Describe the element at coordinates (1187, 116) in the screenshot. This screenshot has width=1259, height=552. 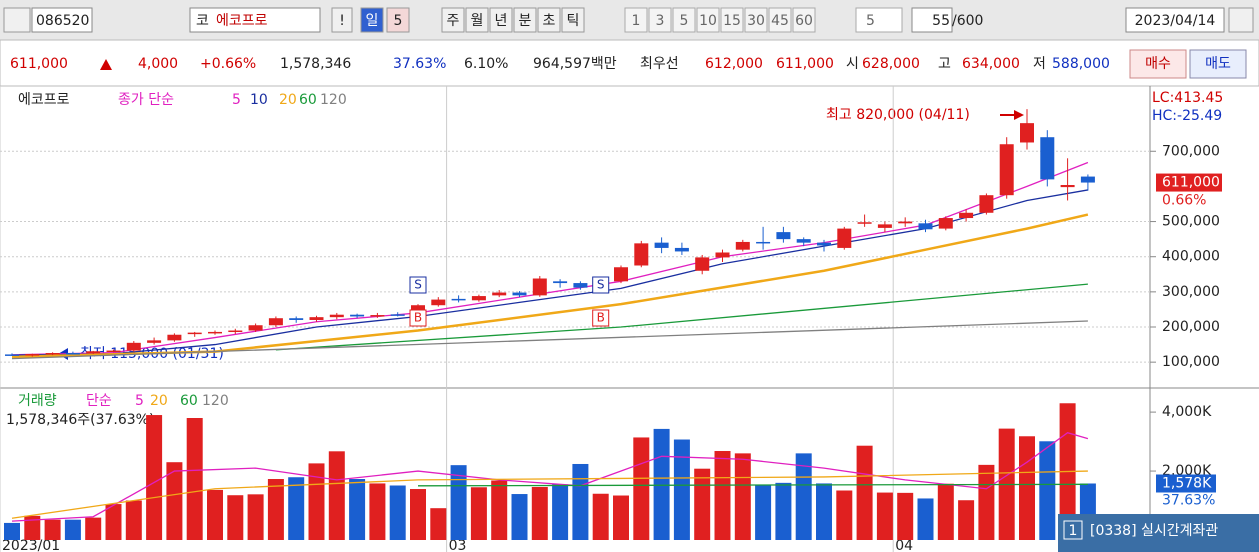
I see `hc: HC:-25.49` at that location.